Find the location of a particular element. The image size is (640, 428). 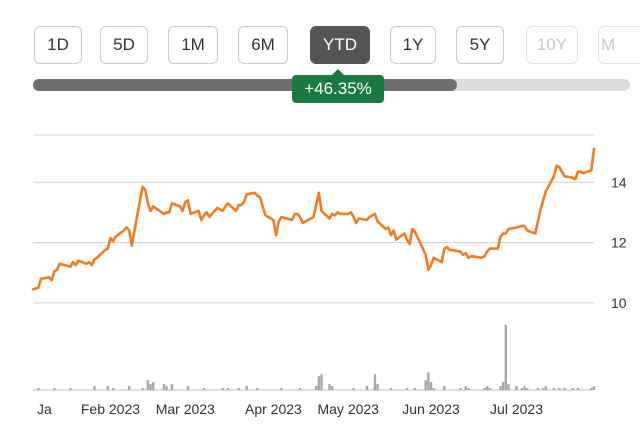

range-button-10y: 10Y is located at coordinates (552, 45).